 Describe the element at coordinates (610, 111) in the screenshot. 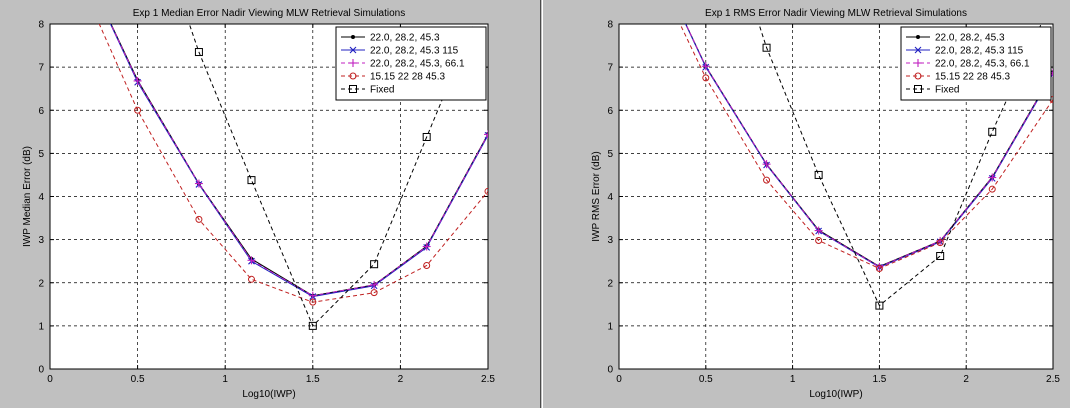

I see `y-tick-label: 6` at that location.